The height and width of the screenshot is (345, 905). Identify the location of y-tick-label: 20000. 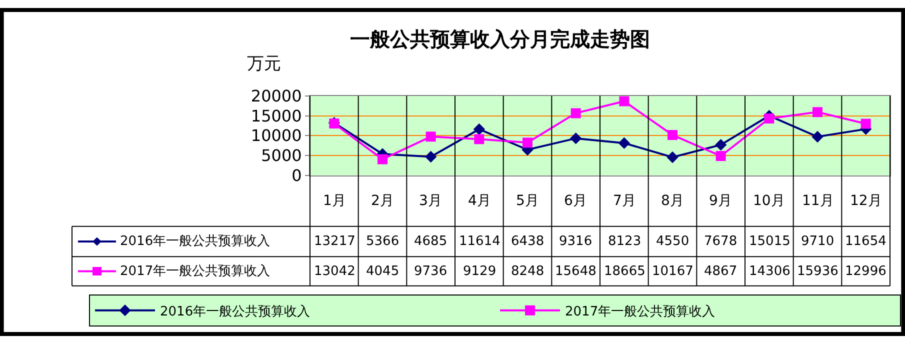
(276, 96).